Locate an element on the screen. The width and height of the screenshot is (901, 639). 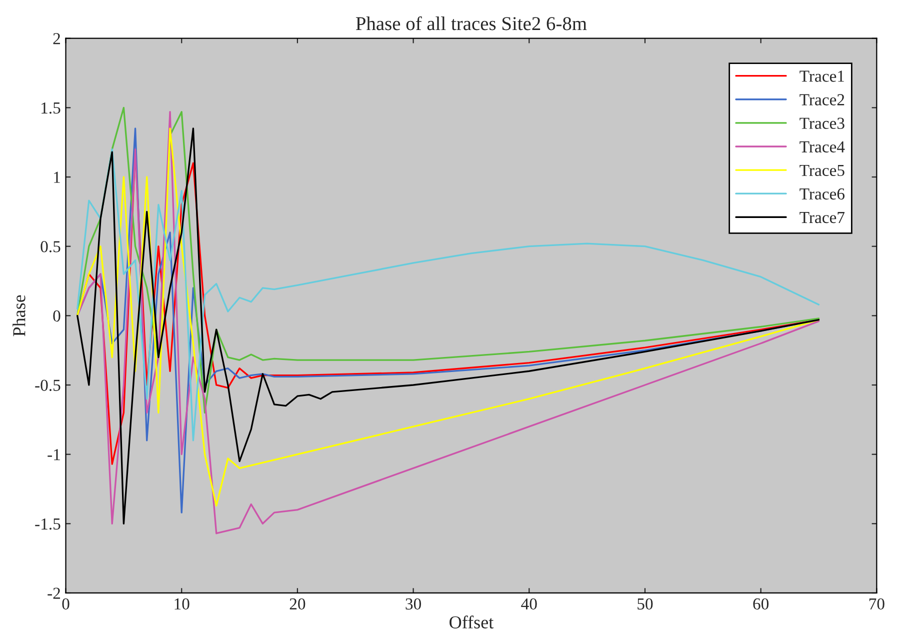
y-tick-label: -2 is located at coordinates (54, 593).